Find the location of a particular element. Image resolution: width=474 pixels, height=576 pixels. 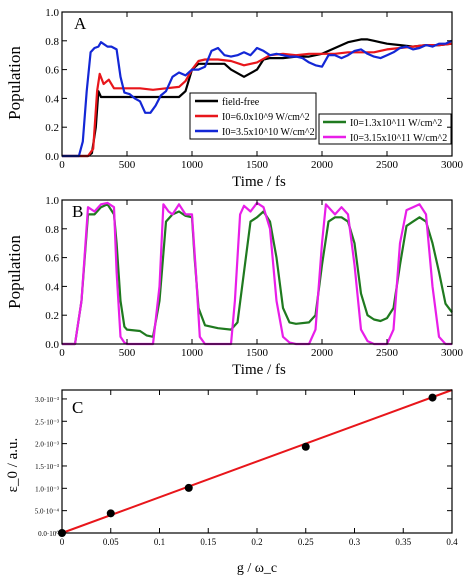

x-tick-label-2: 0.1 is located at coordinates (159, 542).